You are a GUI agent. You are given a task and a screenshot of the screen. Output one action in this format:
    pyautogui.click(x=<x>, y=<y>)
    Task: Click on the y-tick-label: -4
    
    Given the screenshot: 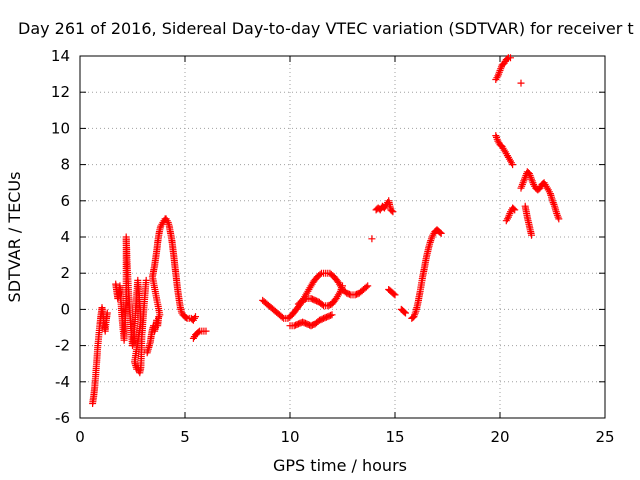 What is the action you would take?
    pyautogui.click(x=62, y=382)
    